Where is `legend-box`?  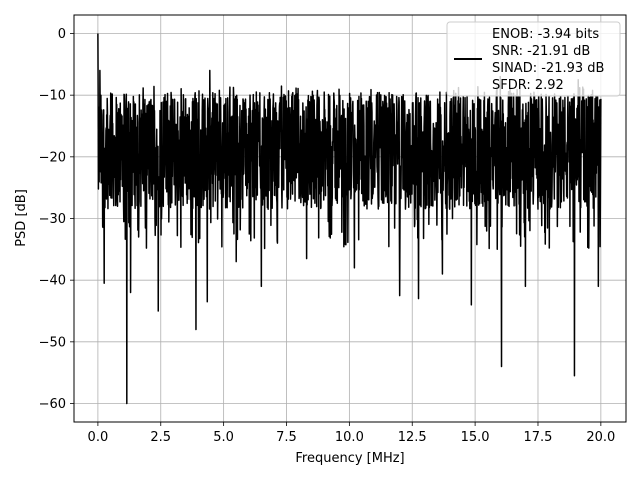
legend-box is located at coordinates (533, 59).